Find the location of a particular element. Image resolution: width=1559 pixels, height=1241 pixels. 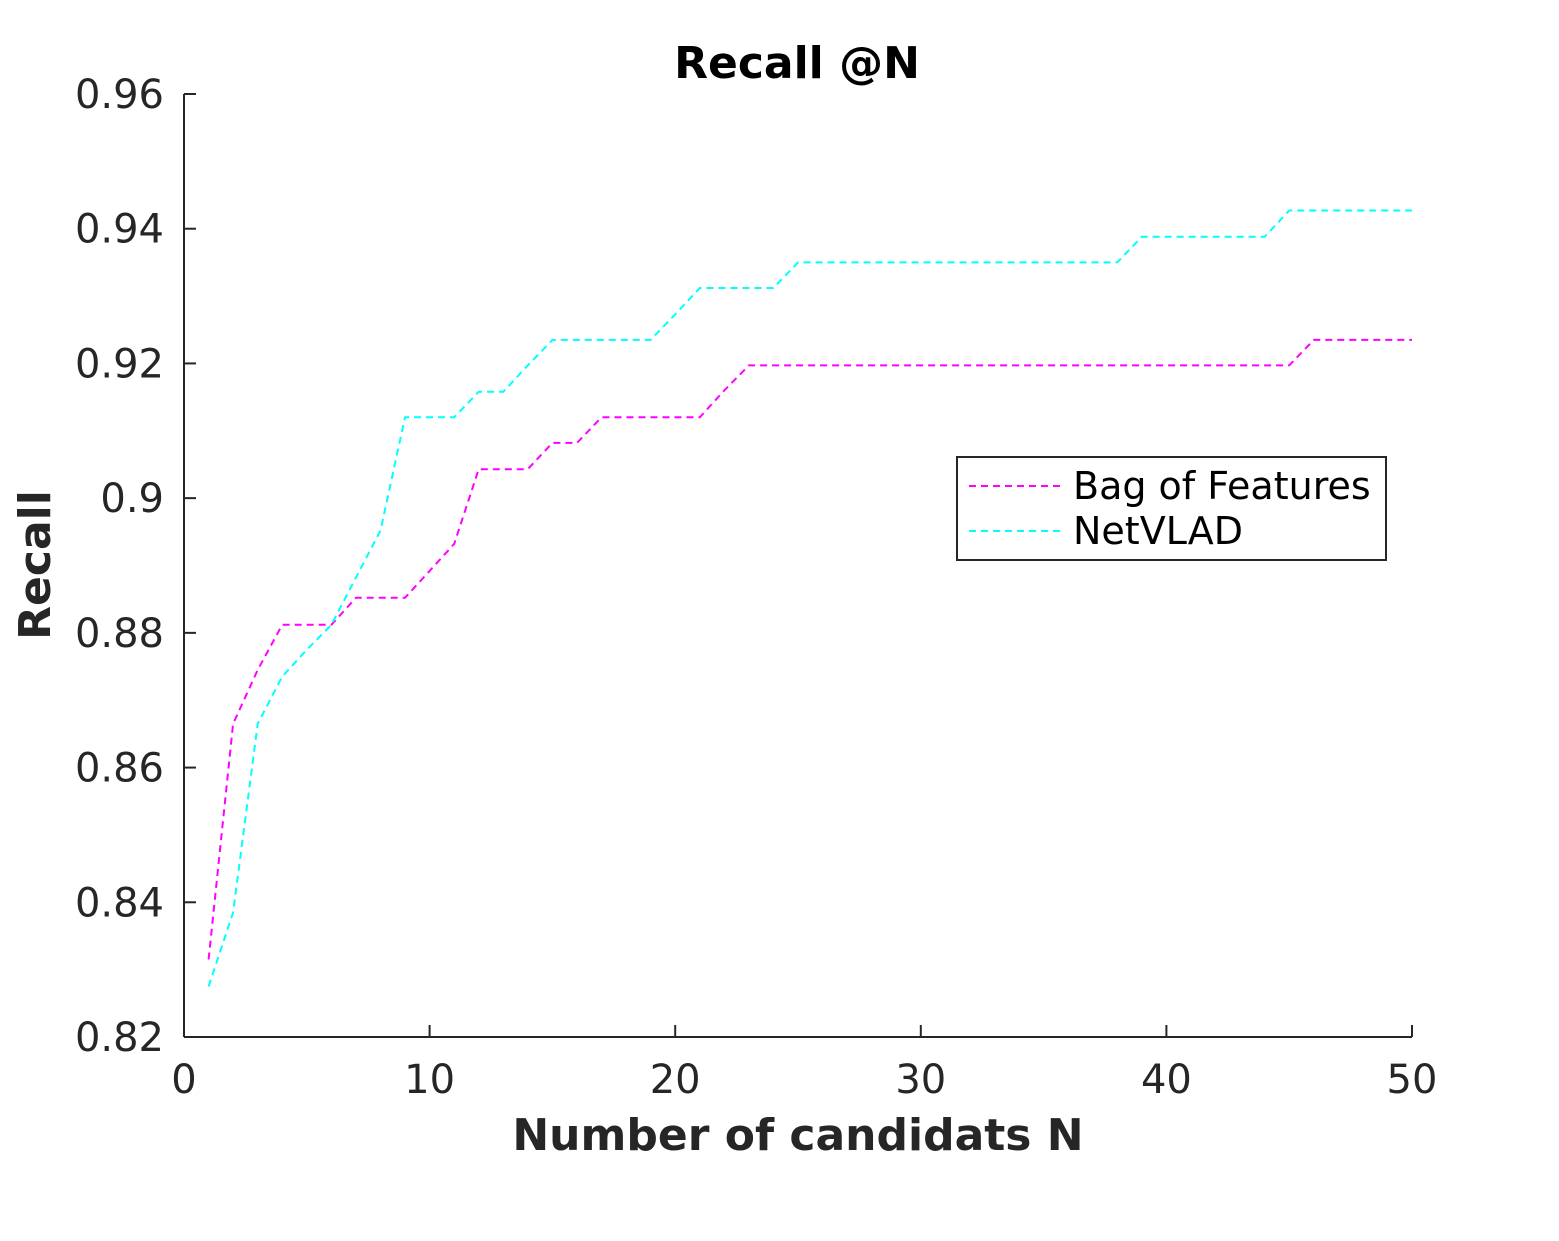

legend-label-bag-of-features: Bag of Features is located at coordinates (1222, 486).